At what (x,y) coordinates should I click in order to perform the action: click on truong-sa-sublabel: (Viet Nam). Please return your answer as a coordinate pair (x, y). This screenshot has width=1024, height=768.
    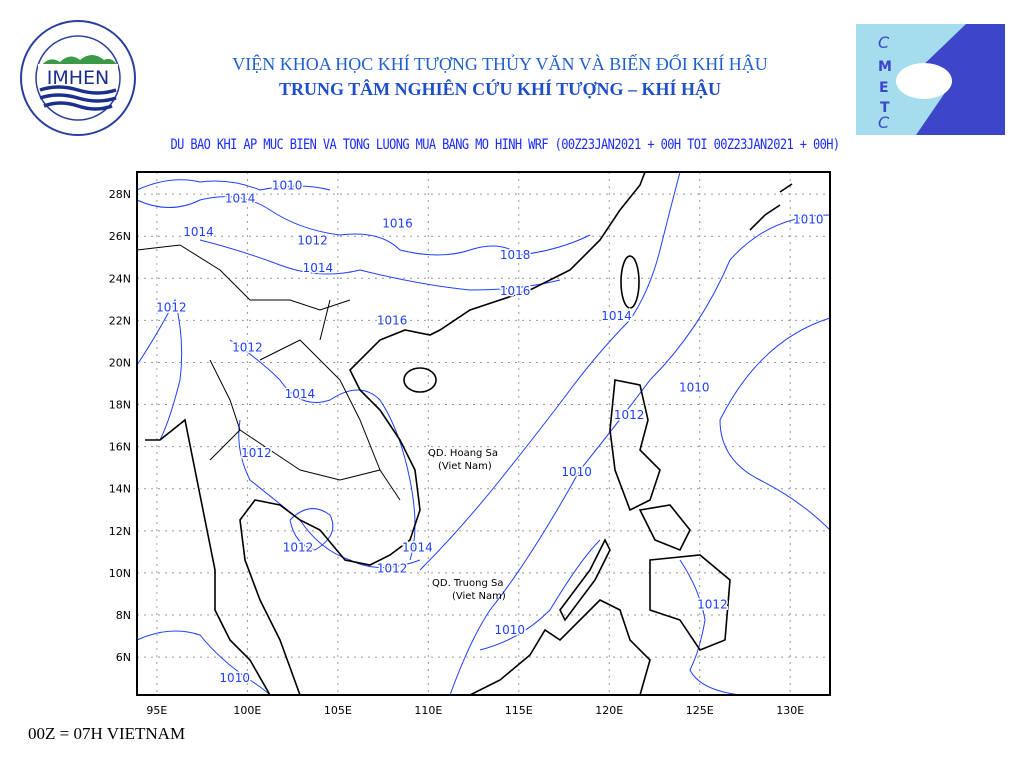
    Looking at the image, I should click on (479, 596).